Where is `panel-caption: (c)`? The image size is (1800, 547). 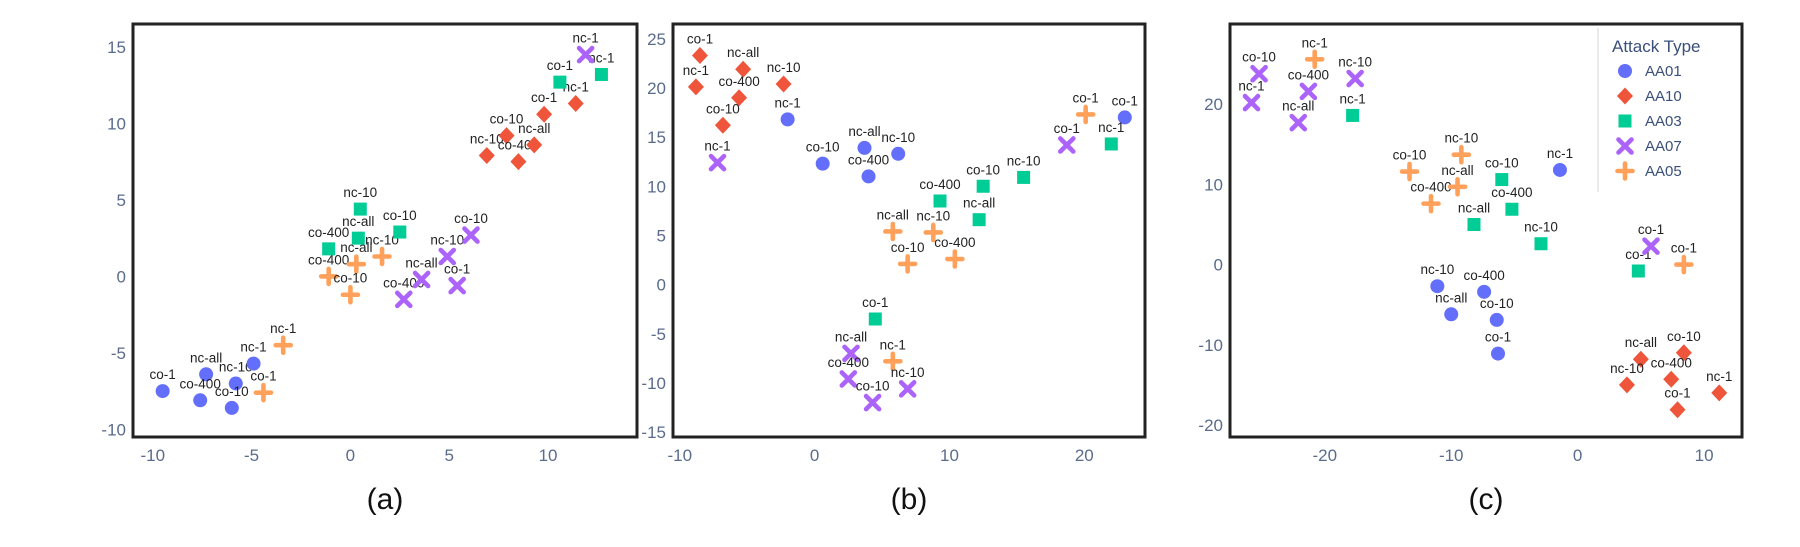
panel-caption: (c) is located at coordinates (1486, 499).